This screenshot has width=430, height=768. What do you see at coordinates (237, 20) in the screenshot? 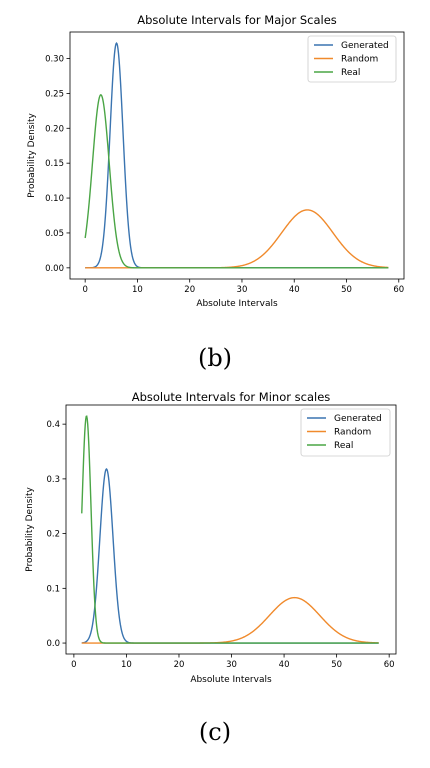
I see `chart-title: Absolute Intervals for Major Scales` at bounding box center [237, 20].